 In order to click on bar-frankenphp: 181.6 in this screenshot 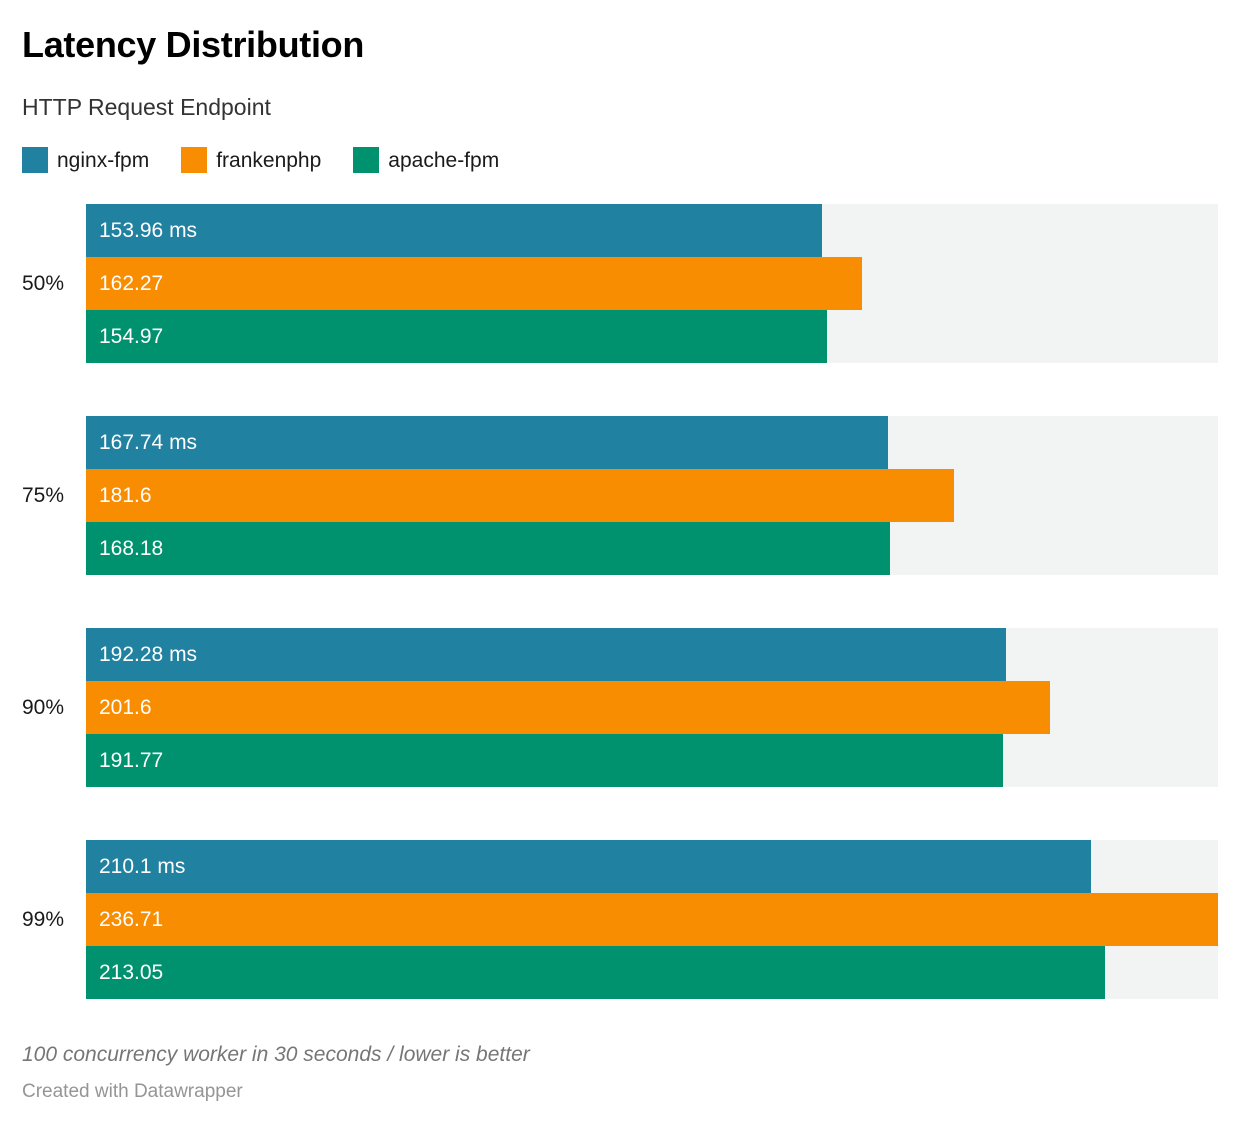, I will do `click(520, 496)`.